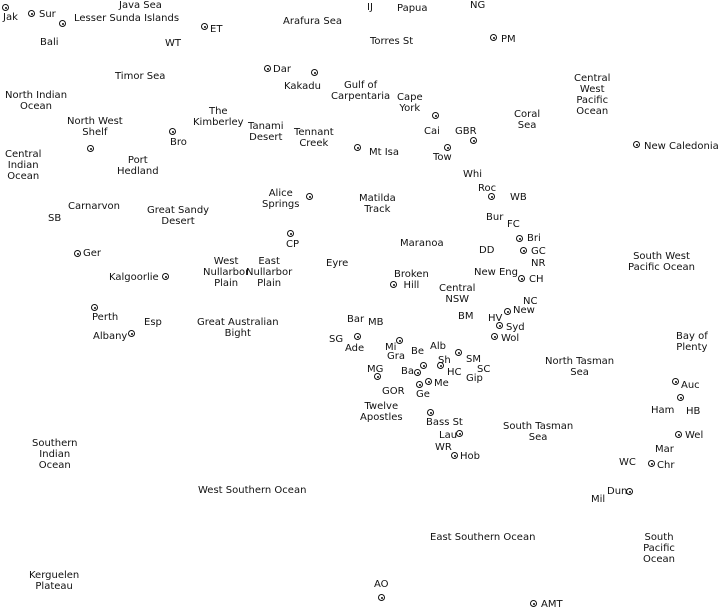  What do you see at coordinates (440, 365) in the screenshot?
I see `marker-sh` at bounding box center [440, 365].